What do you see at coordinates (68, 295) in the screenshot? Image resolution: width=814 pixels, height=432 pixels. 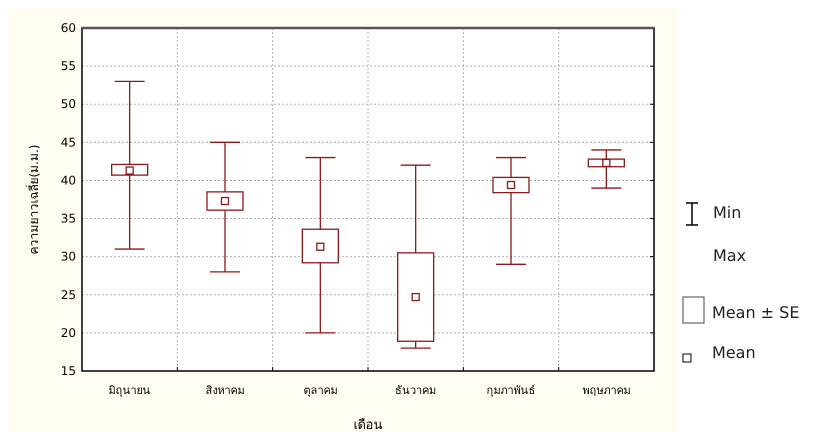 I see `y-tick-label: 25` at bounding box center [68, 295].